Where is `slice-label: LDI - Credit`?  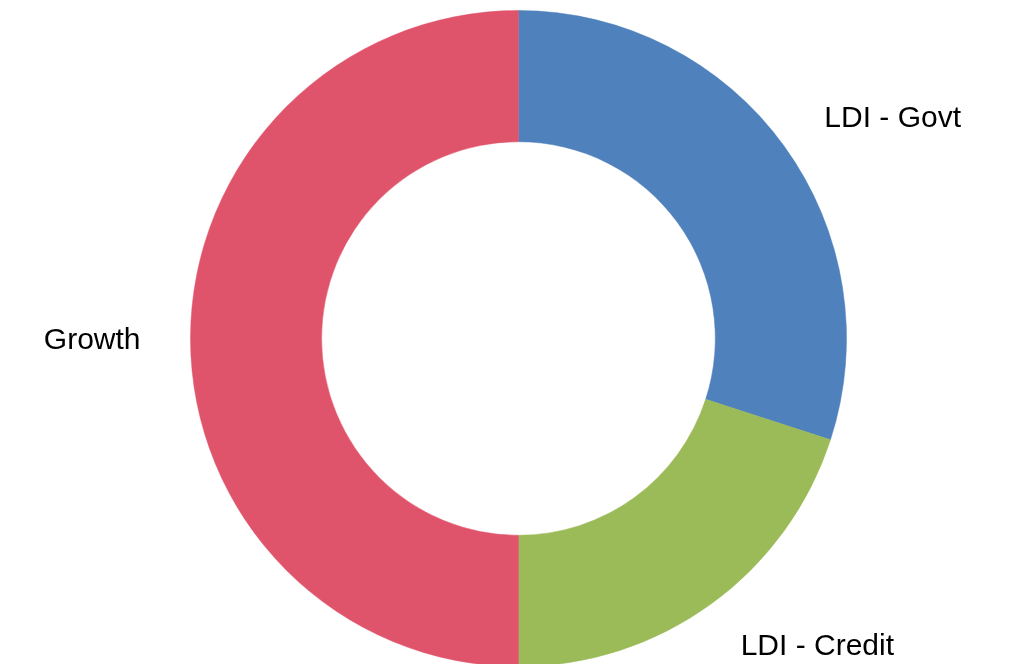
slice-label: LDI - Credit is located at coordinates (817, 644).